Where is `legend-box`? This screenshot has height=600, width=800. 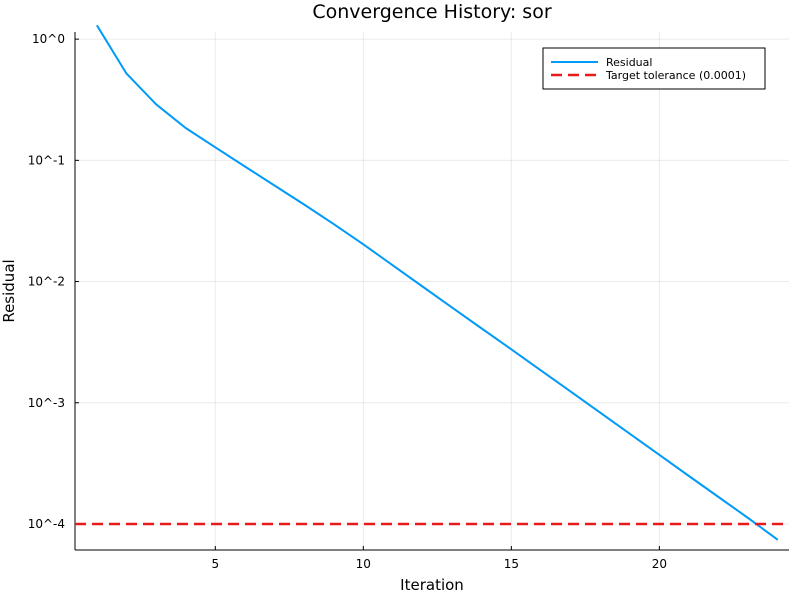 legend-box is located at coordinates (654, 68).